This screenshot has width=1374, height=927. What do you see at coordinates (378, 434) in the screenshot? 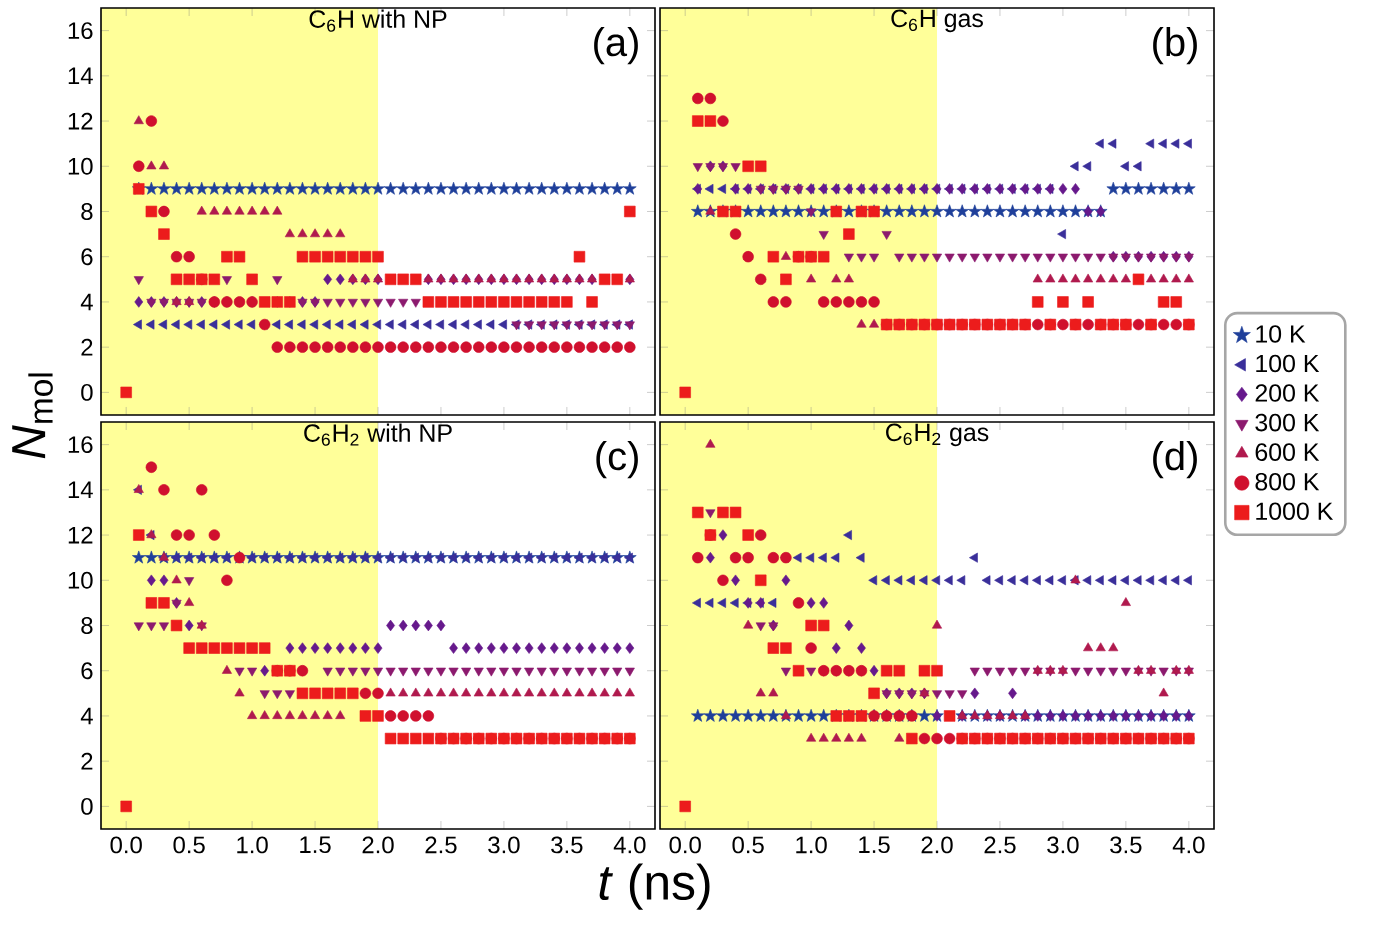
I see `chart-title: C$_{6}$H$_{2}$ with NP` at bounding box center [378, 434].